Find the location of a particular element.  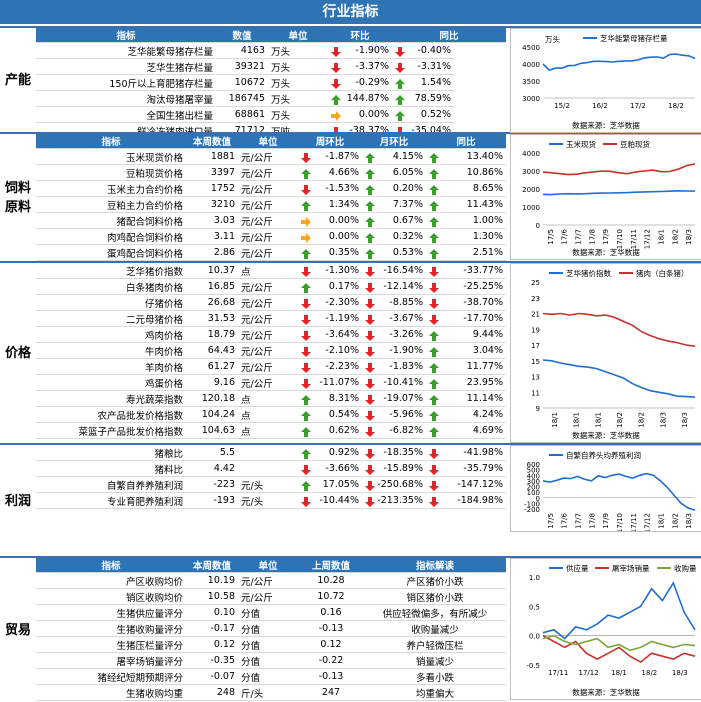

table-row: 芝华能繁母猪存栏量 4163 万头 -1.90% -0.40% is located at coordinates (271, 50).